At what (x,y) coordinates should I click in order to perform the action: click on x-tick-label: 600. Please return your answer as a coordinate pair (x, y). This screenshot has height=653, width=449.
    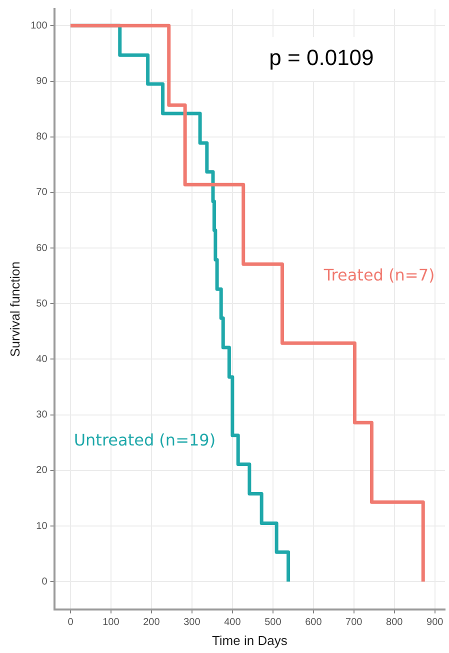
    Looking at the image, I should click on (313, 622).